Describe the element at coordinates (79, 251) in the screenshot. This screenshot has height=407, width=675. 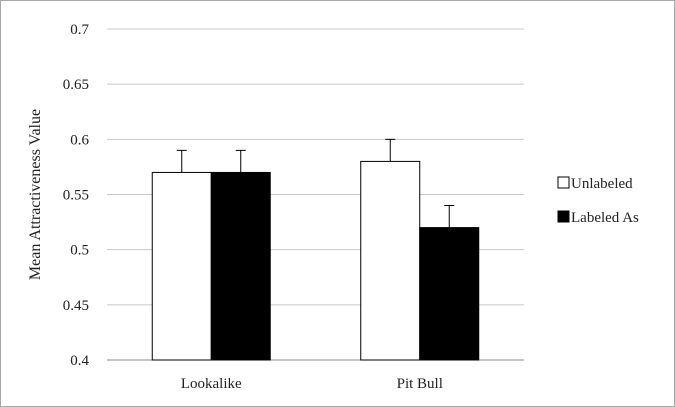
I see `y-tick-label: 0.5` at that location.